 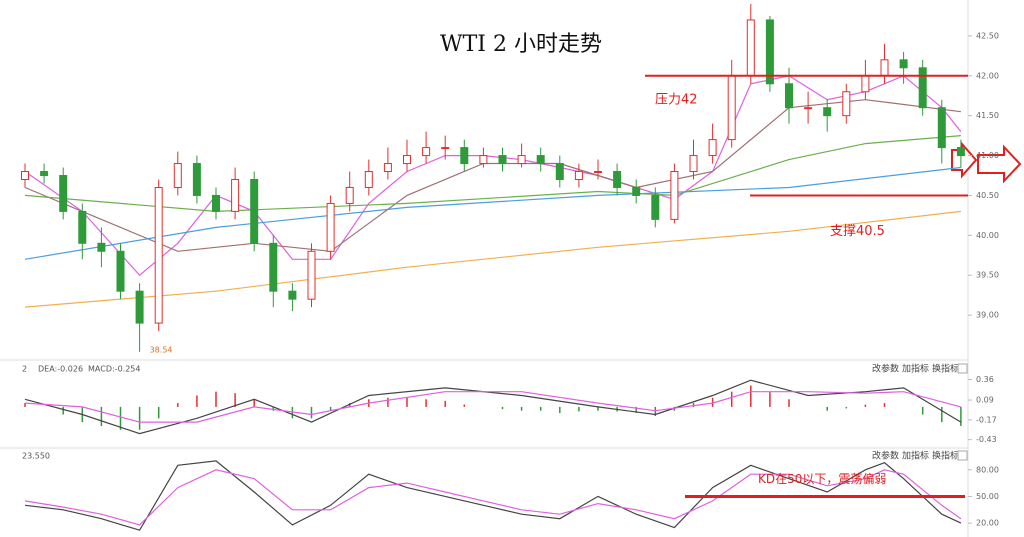 I want to click on indicator-label: 23.550, so click(x=36, y=456).